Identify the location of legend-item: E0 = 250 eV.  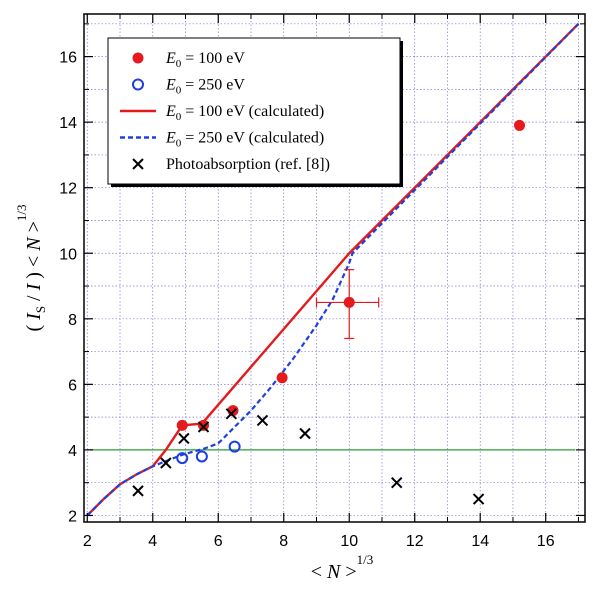
(188, 87).